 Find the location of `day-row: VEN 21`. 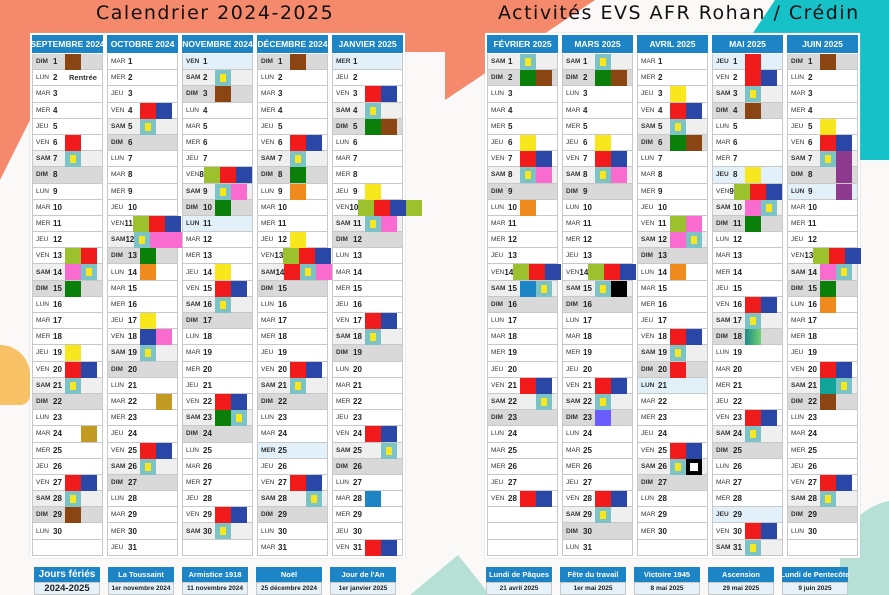

day-row: VEN 21 is located at coordinates (522, 385).